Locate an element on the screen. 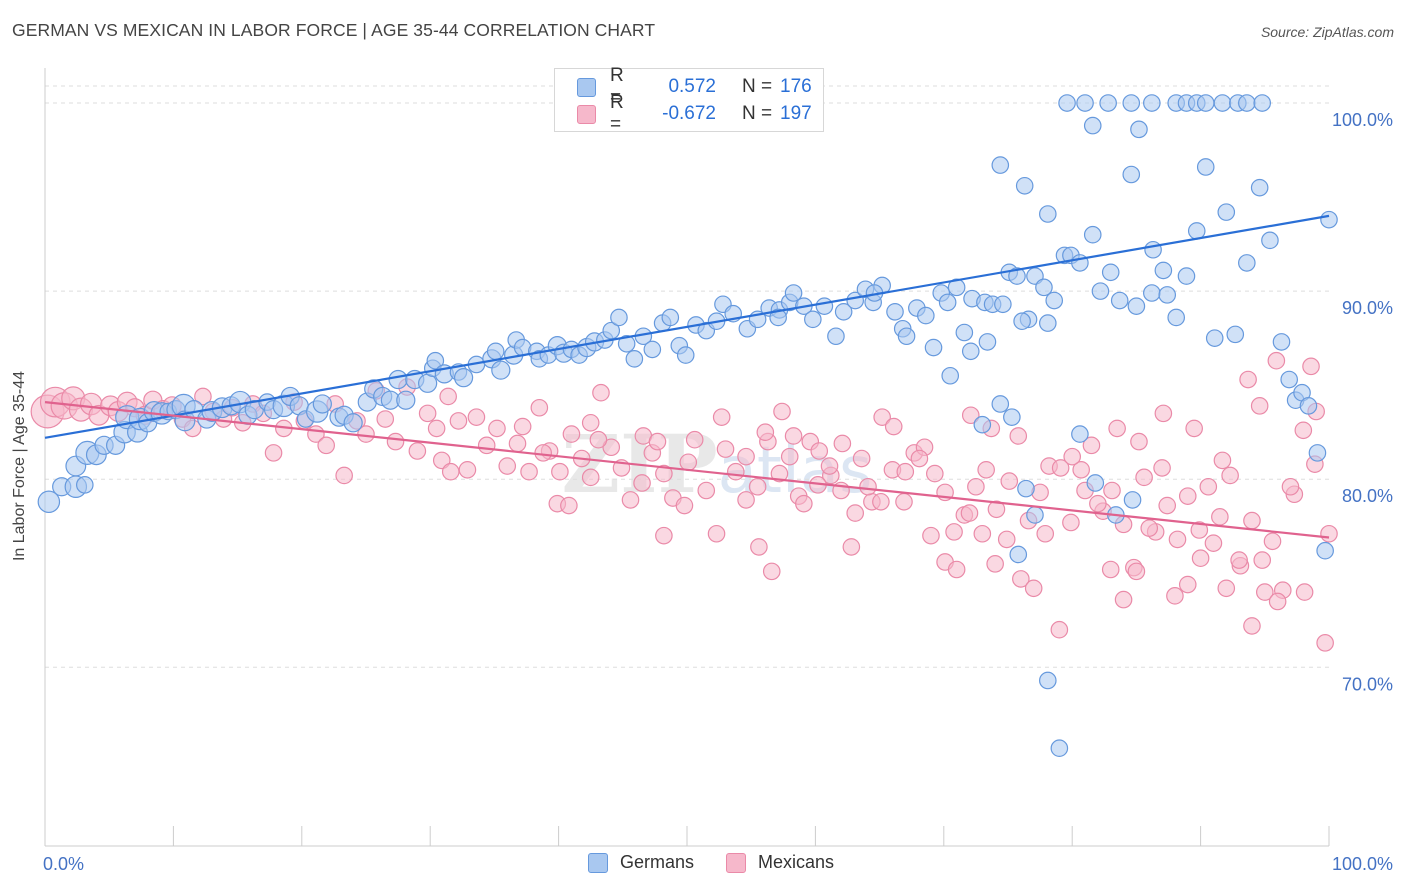  n-value: 176 is located at coordinates (796, 86).